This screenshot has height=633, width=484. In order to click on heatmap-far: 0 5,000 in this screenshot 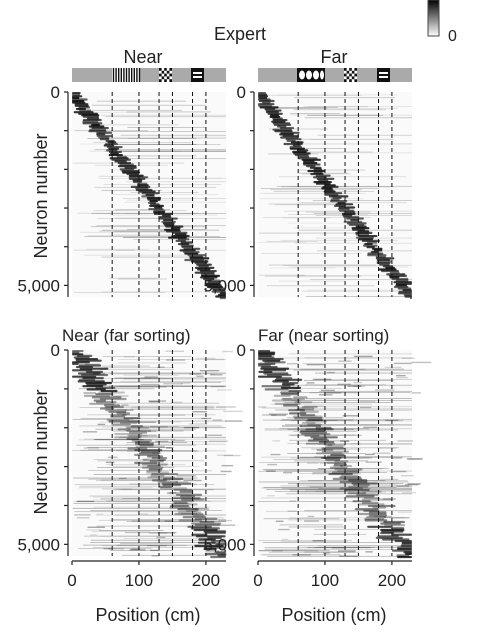, I will do `click(307, 191)`.